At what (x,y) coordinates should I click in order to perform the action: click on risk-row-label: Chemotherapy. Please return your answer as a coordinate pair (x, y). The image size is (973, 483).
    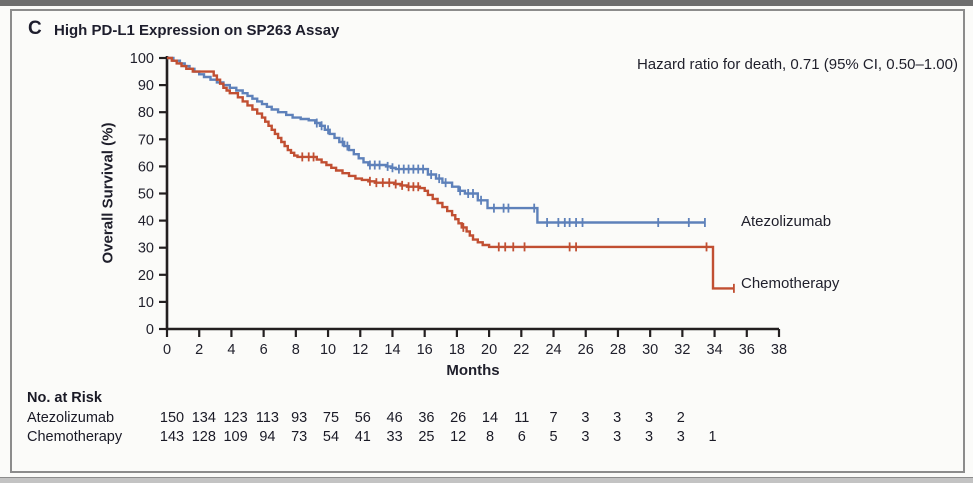
    Looking at the image, I should click on (75, 437).